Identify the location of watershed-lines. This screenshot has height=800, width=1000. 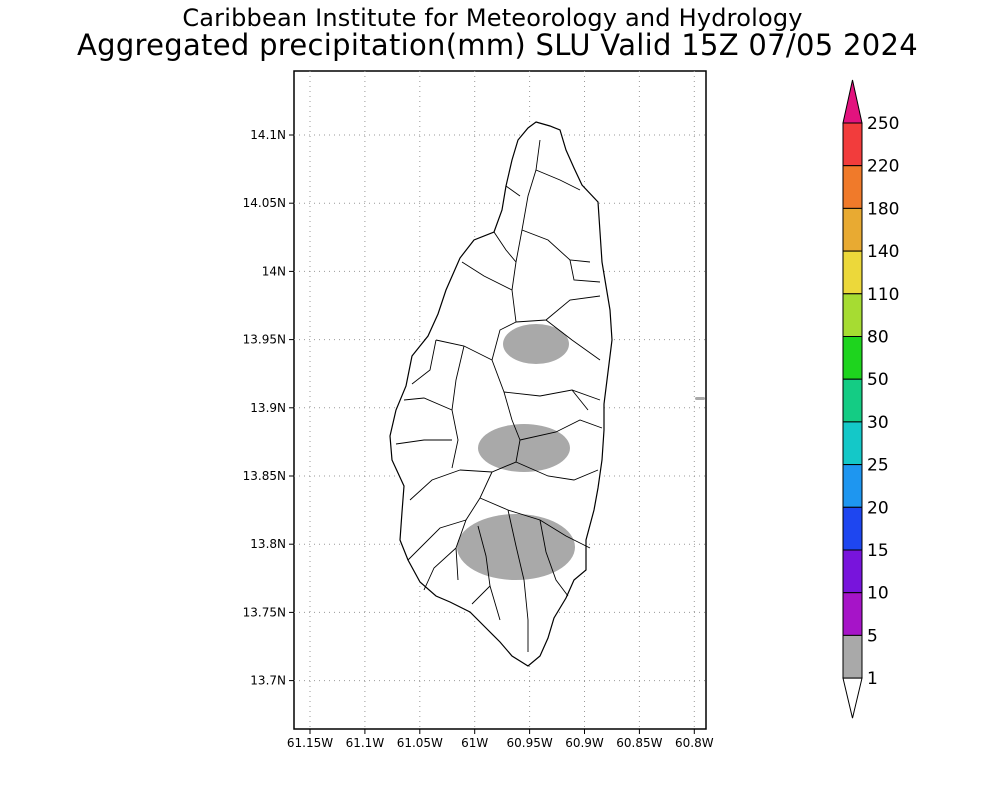
(499, 395).